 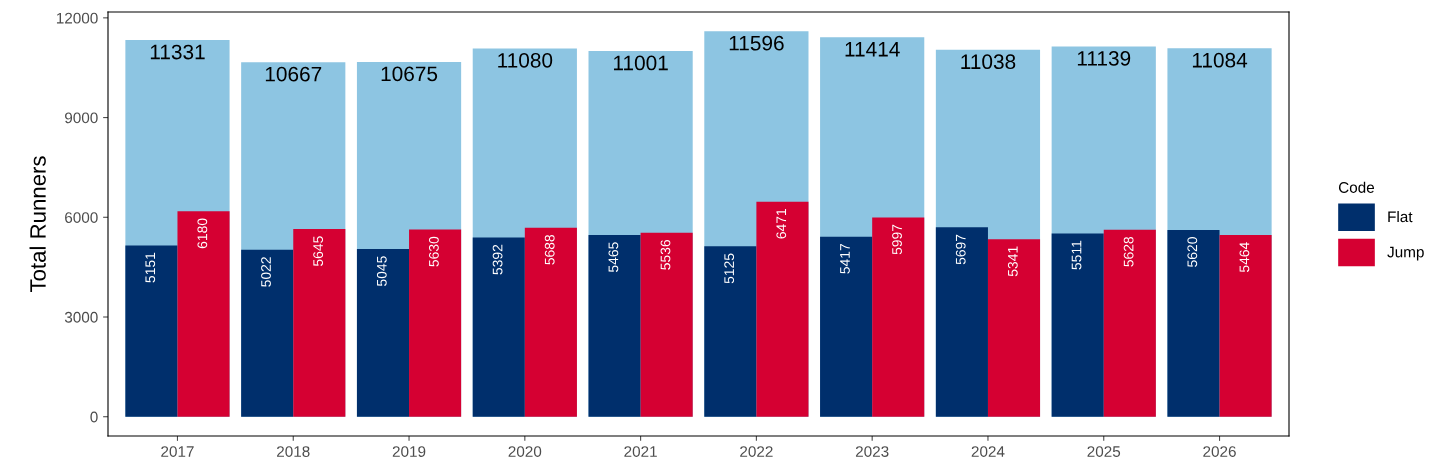 I want to click on data-label: 5620, so click(x=1192, y=252).